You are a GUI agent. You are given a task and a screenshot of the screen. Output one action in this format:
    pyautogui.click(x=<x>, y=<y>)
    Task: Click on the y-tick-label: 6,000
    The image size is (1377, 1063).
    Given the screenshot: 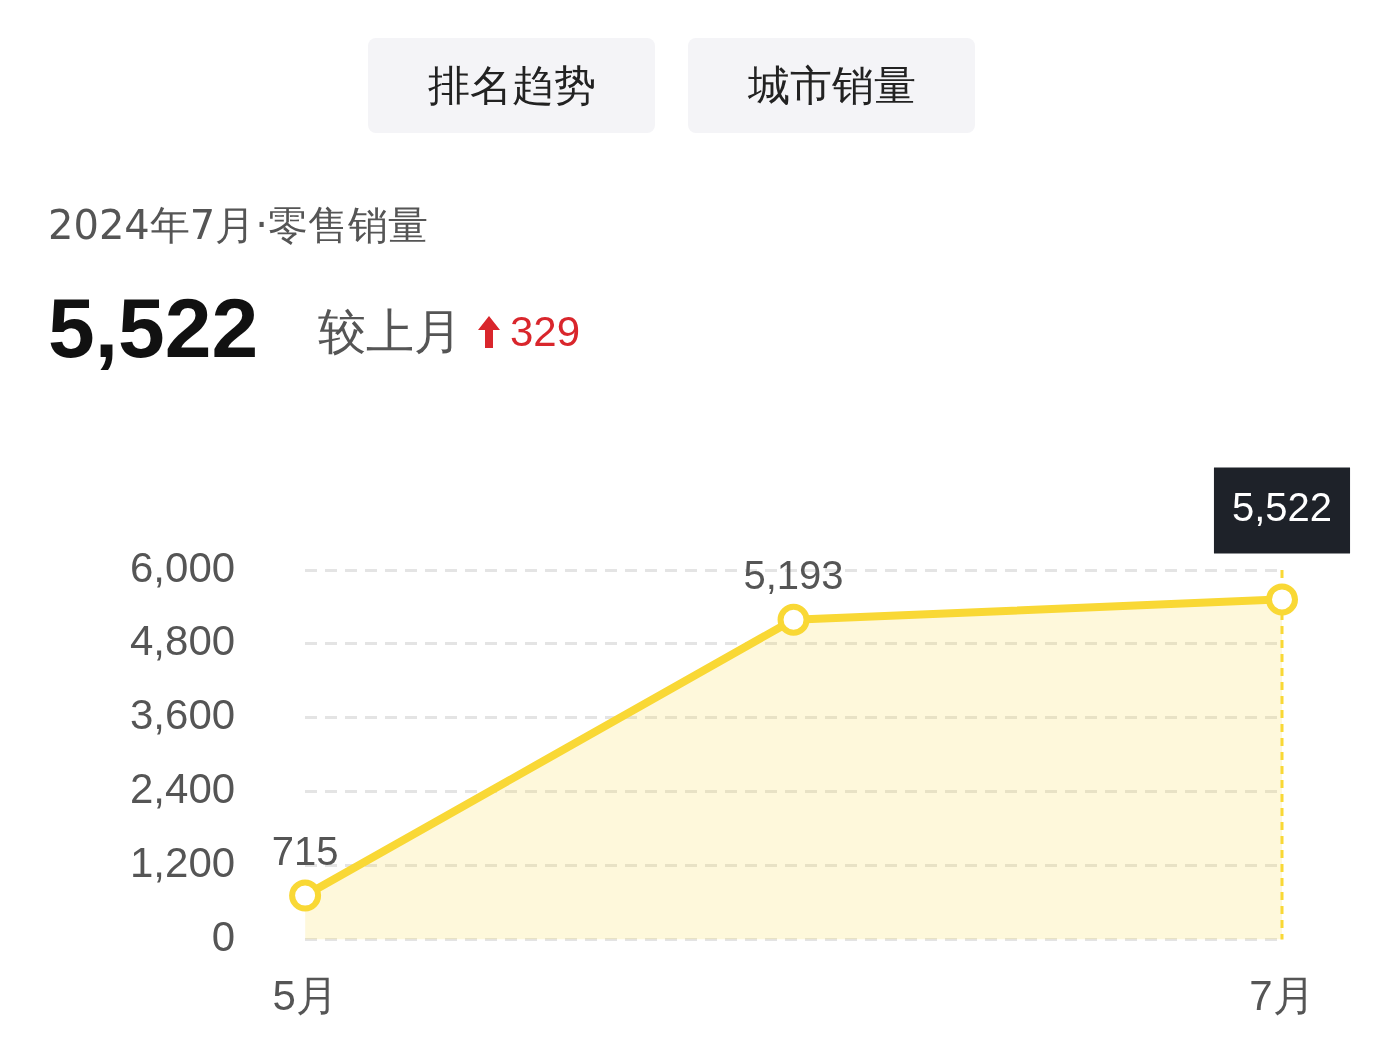 What is the action you would take?
    pyautogui.click(x=182, y=567)
    